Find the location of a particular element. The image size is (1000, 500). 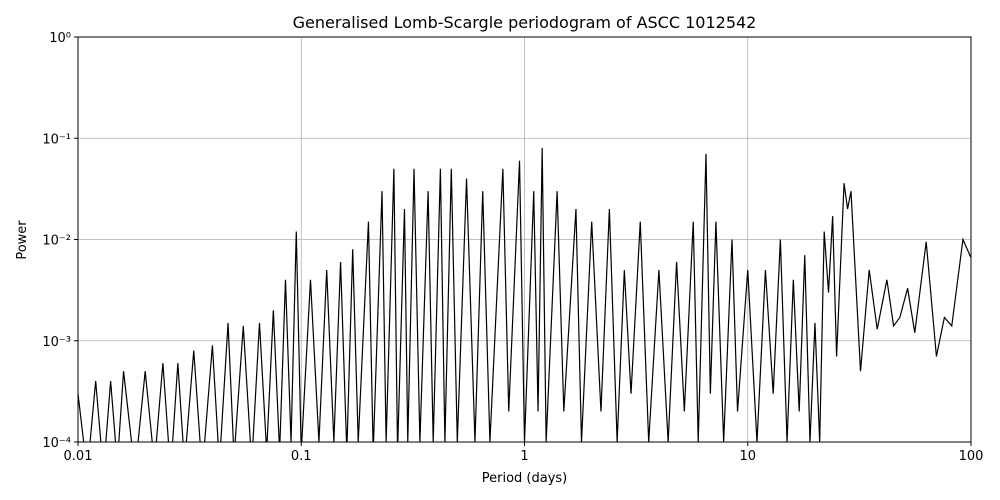

x-tick-label: 1 is located at coordinates (524, 456).